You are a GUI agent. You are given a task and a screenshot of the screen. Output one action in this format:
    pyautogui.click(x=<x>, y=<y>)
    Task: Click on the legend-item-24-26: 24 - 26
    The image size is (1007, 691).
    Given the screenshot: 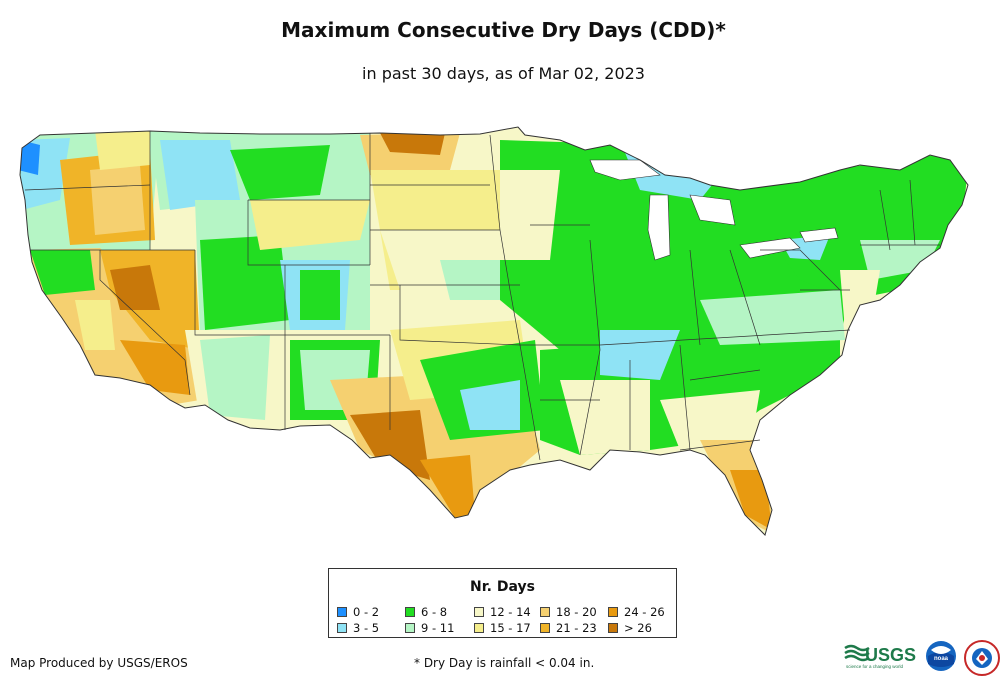 What is the action you would take?
    pyautogui.click(x=636, y=612)
    